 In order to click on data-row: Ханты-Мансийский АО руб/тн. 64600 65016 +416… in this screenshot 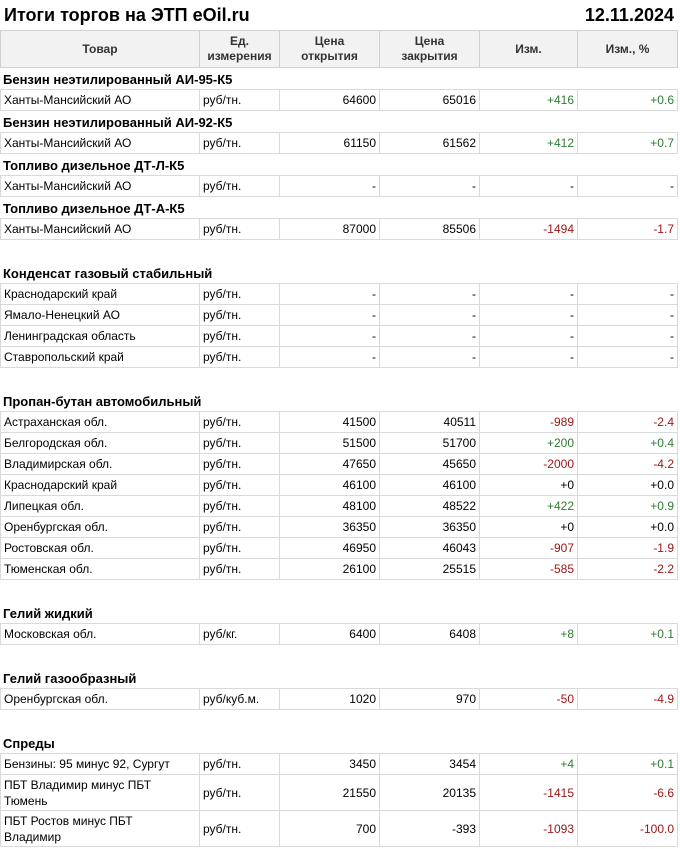, I will do `click(339, 100)`.